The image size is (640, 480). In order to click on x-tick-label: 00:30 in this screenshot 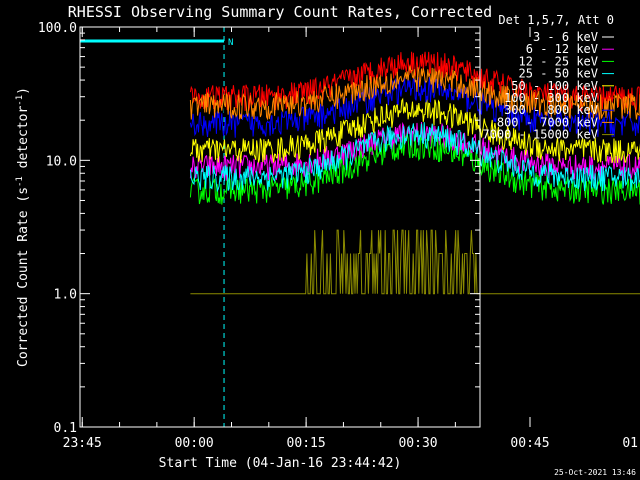, I will do `click(417, 443)`.